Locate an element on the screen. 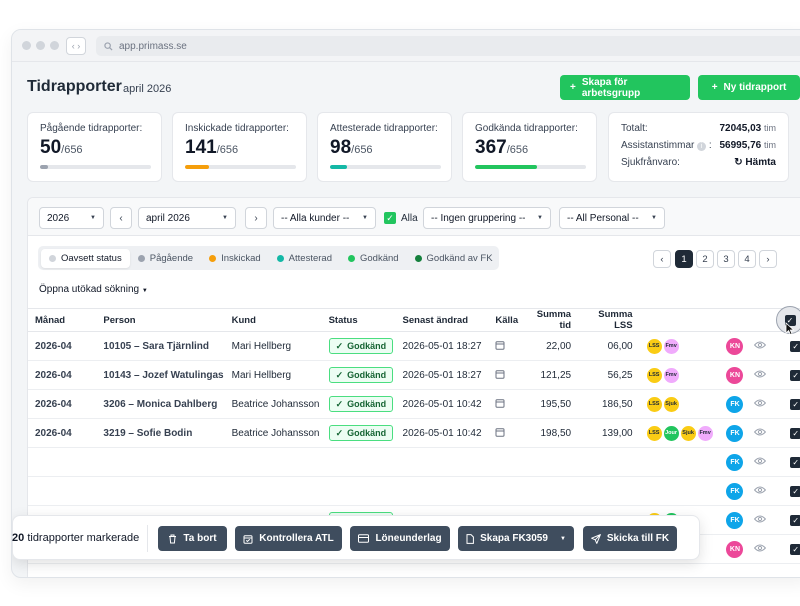 Image resolution: width=800 pixels, height=606 pixels. col-customer: Kund is located at coordinates (276, 320).